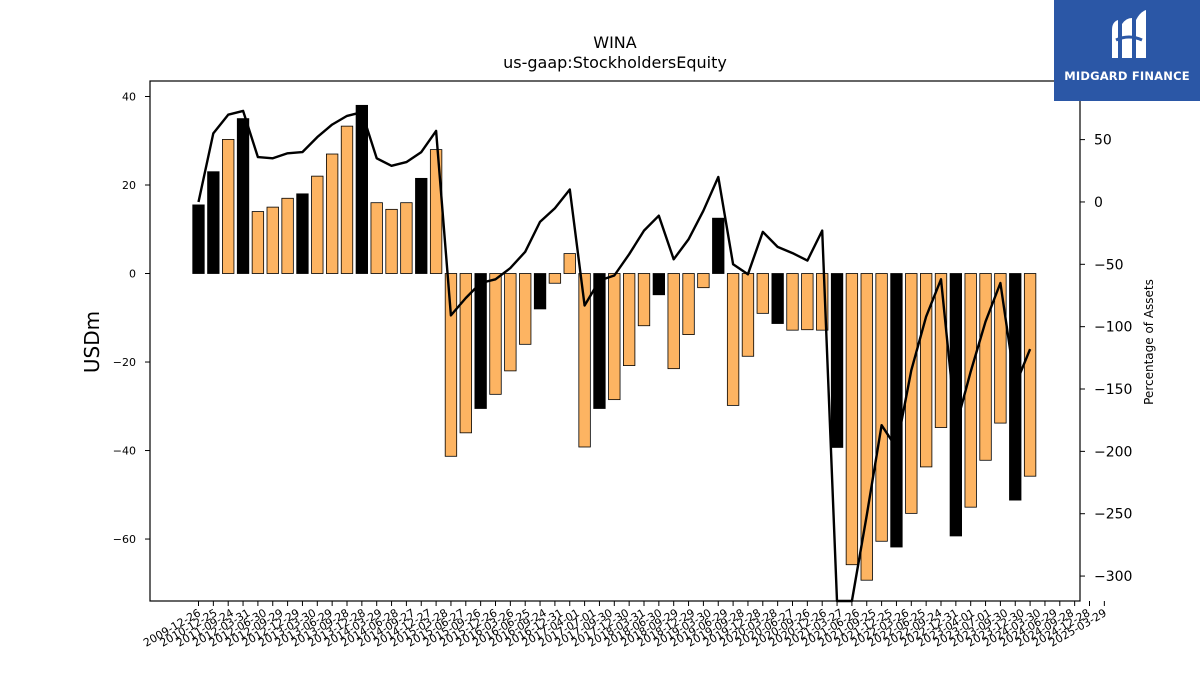  Describe the element at coordinates (124, 539) in the screenshot. I see `y-tick-label: −60` at that location.